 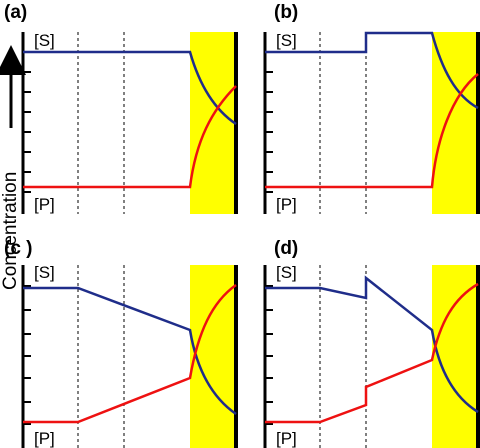 I want to click on y-axis-title-group: Concentration, so click(x=13, y=167).